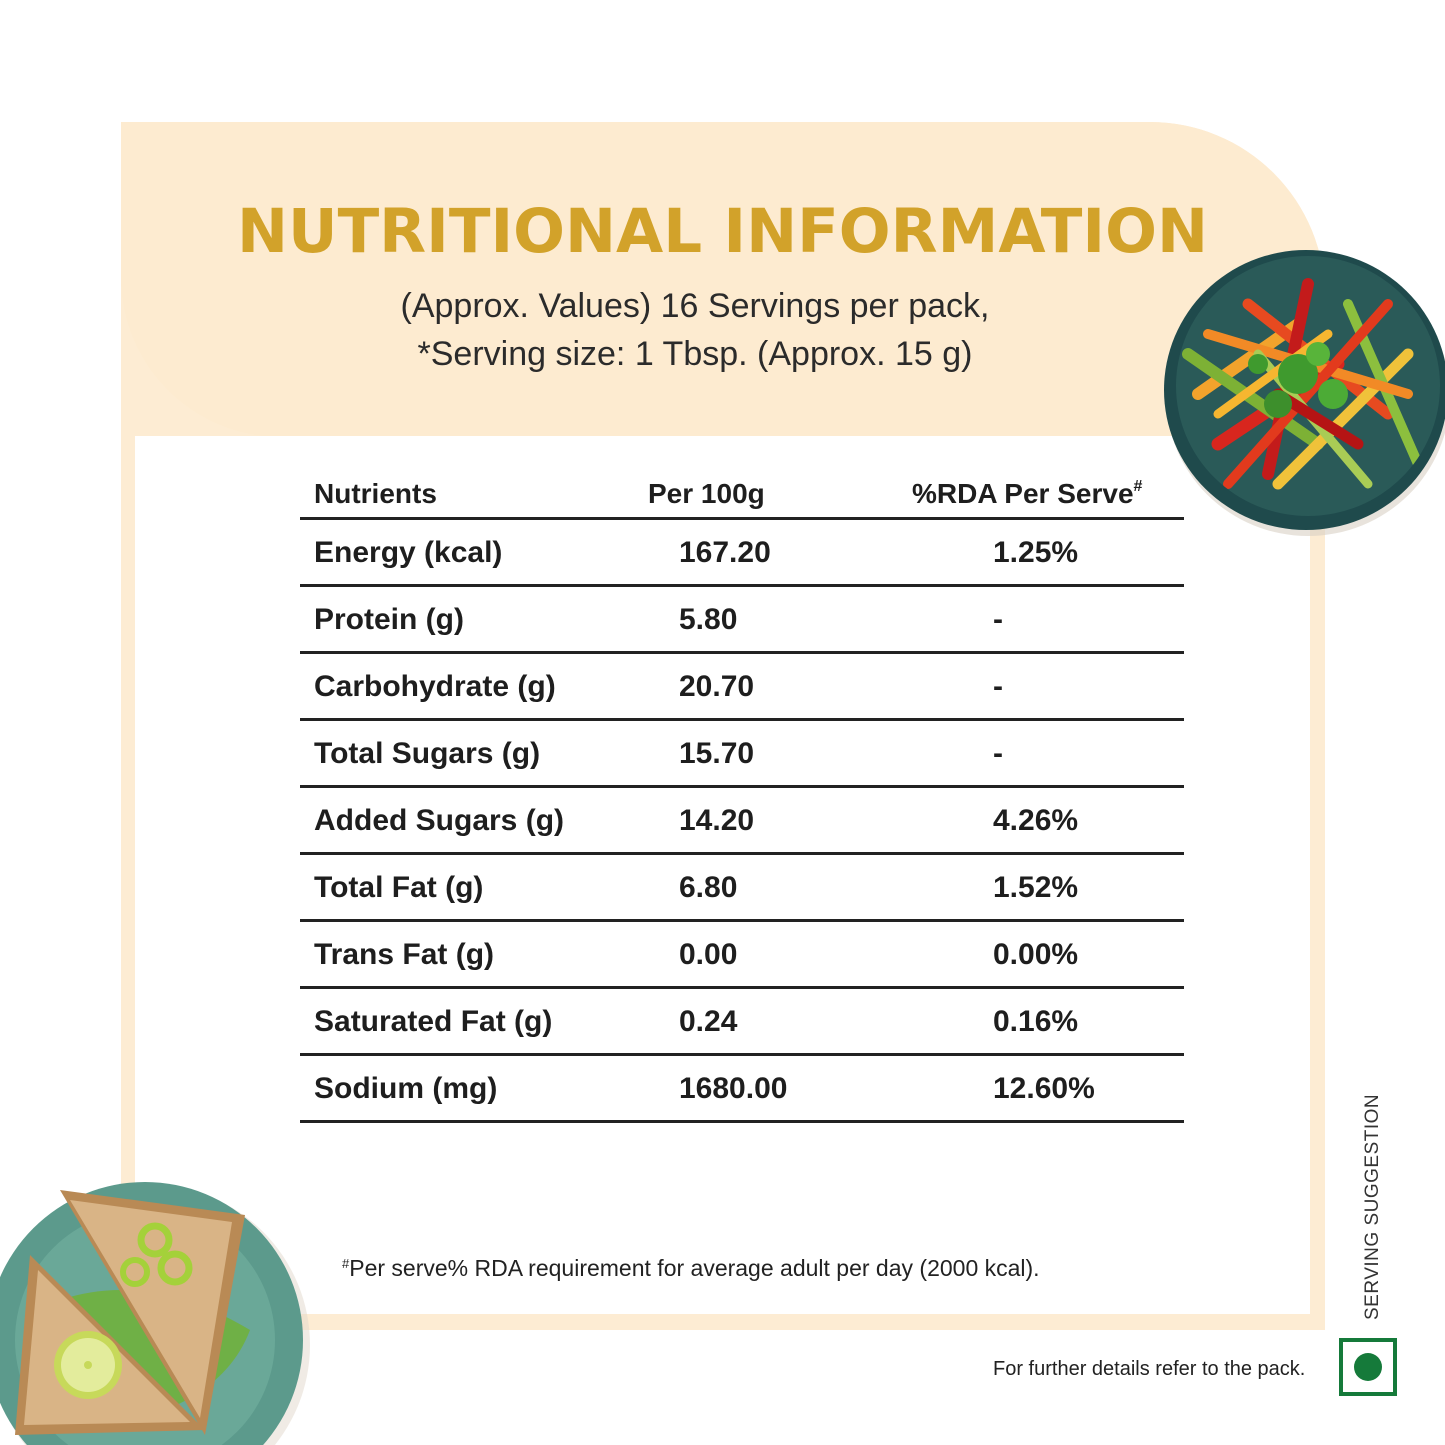 The width and height of the screenshot is (1445, 1445). Describe the element at coordinates (695, 354) in the screenshot. I see `serving-size-info: *Serving size: 1 Tbsp. (Approx. 15 g)` at that location.